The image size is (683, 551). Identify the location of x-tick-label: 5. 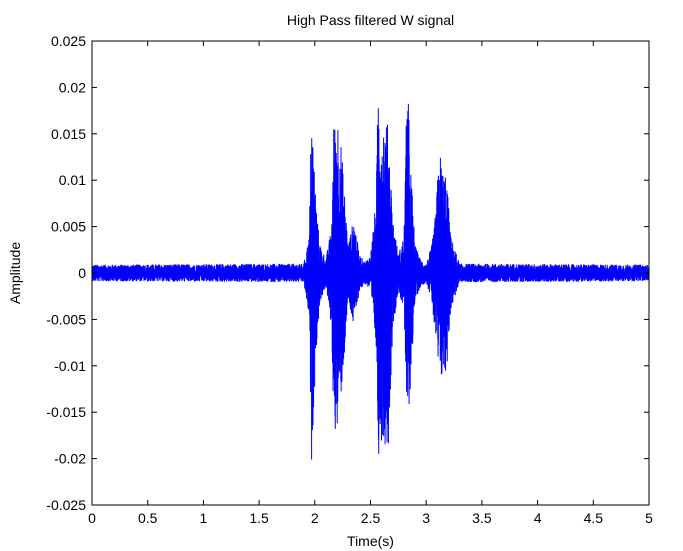
(649, 518).